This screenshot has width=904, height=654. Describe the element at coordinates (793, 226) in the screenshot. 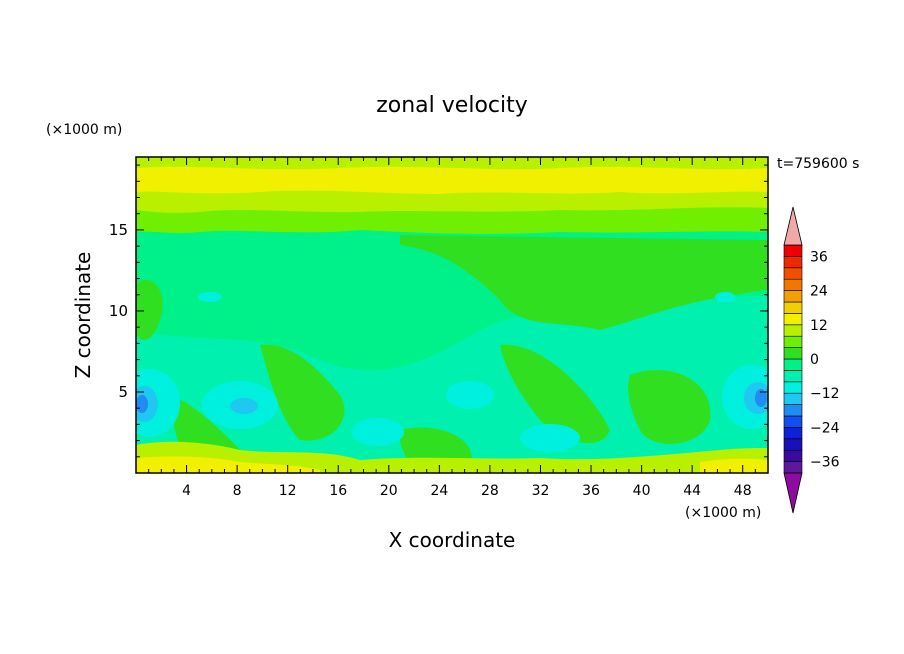

I see `colorbar-over-arrow` at that location.